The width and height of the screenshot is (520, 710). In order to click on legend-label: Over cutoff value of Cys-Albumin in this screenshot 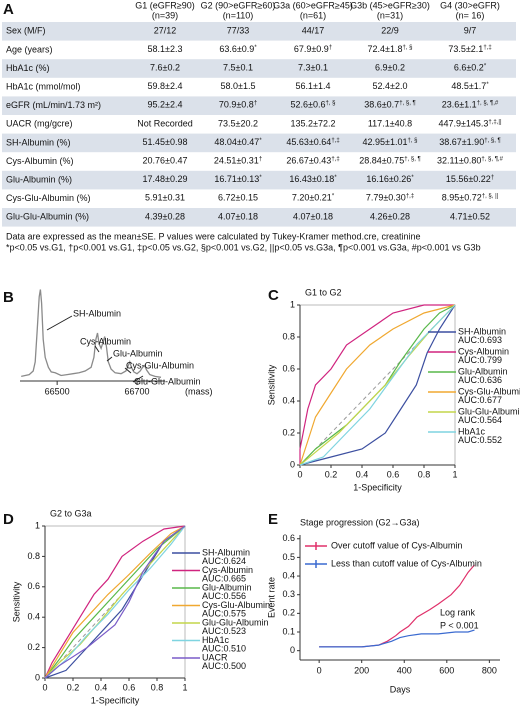, I will do `click(396, 545)`.